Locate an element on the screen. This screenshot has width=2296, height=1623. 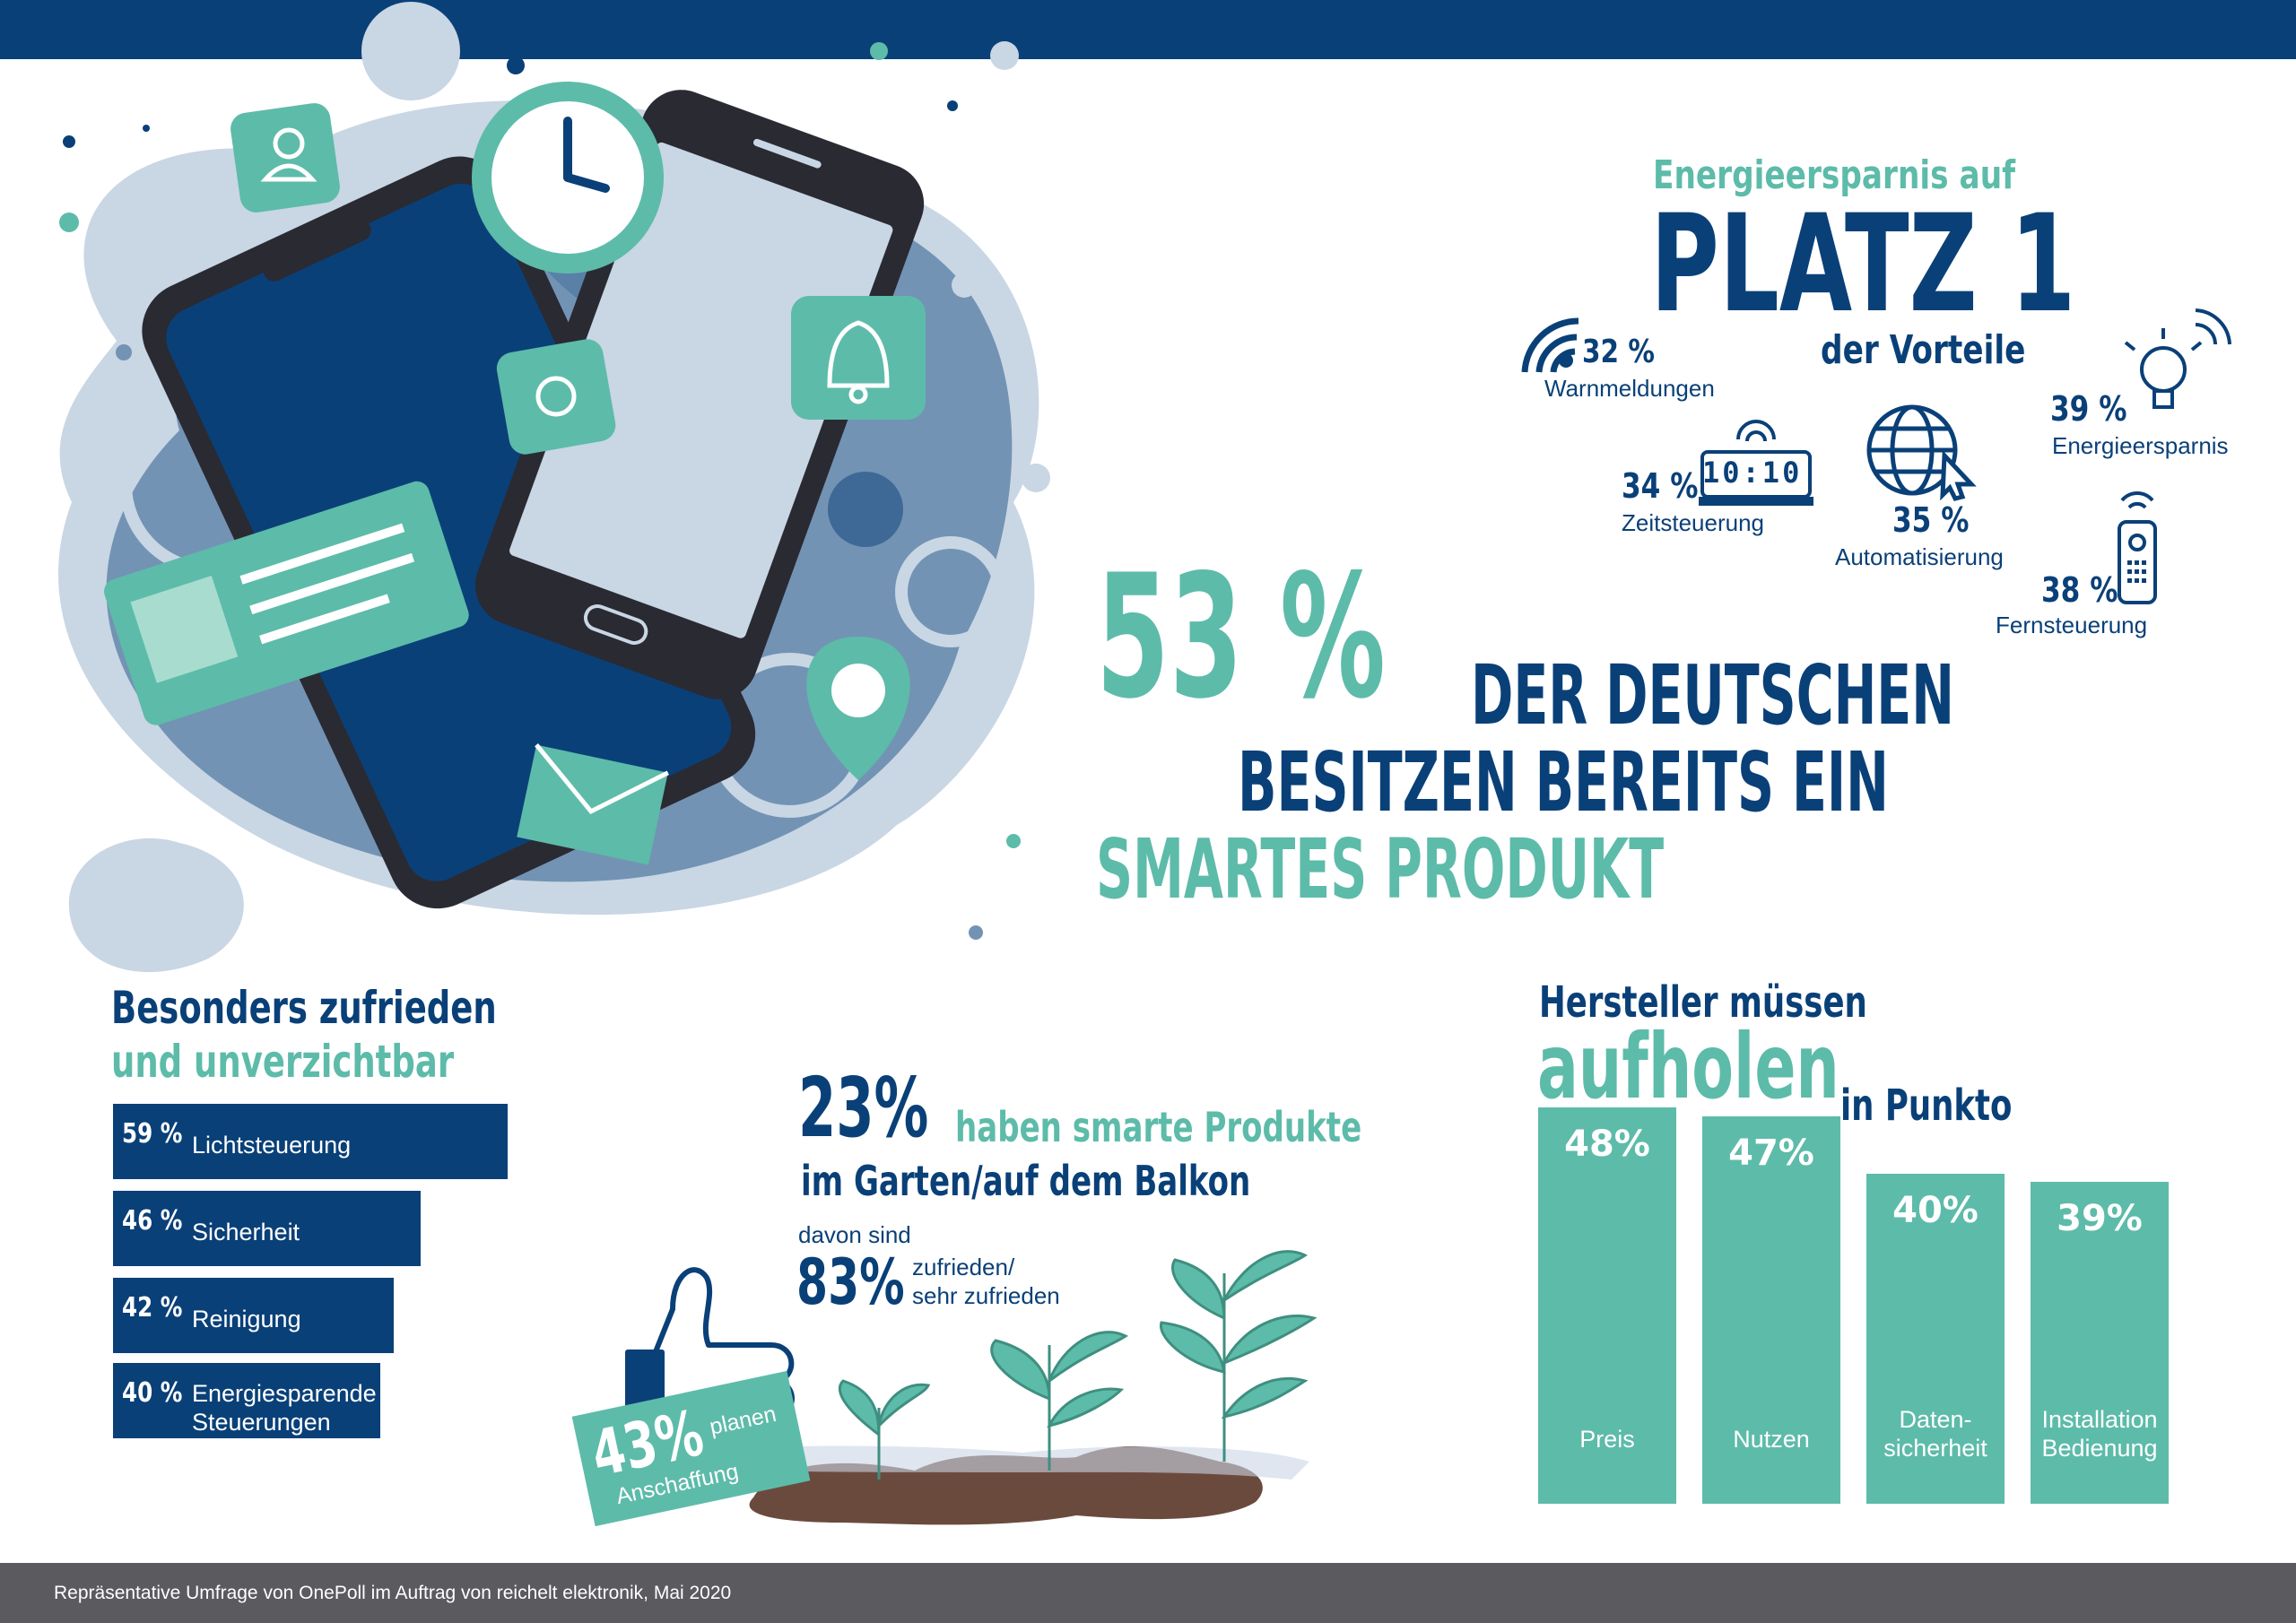
map-pin-icon is located at coordinates (858, 708).